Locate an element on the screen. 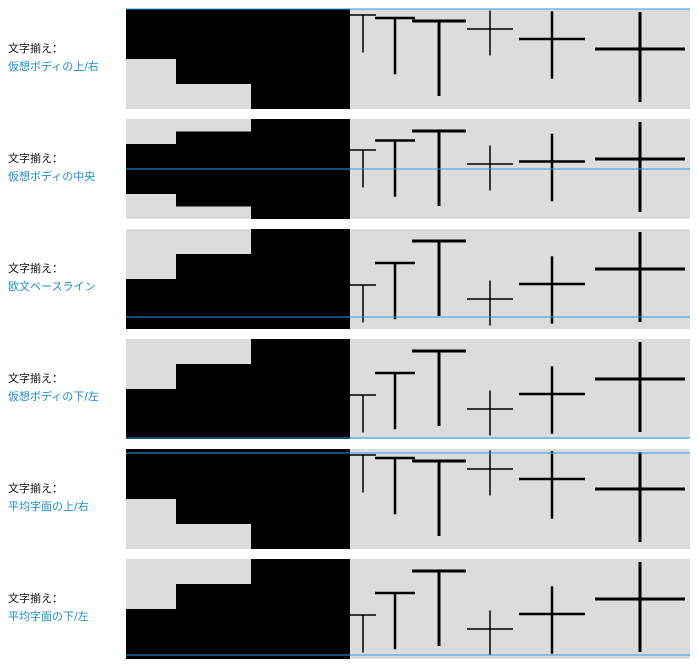  row-option: 仮想ボディの中央 is located at coordinates (51, 176).